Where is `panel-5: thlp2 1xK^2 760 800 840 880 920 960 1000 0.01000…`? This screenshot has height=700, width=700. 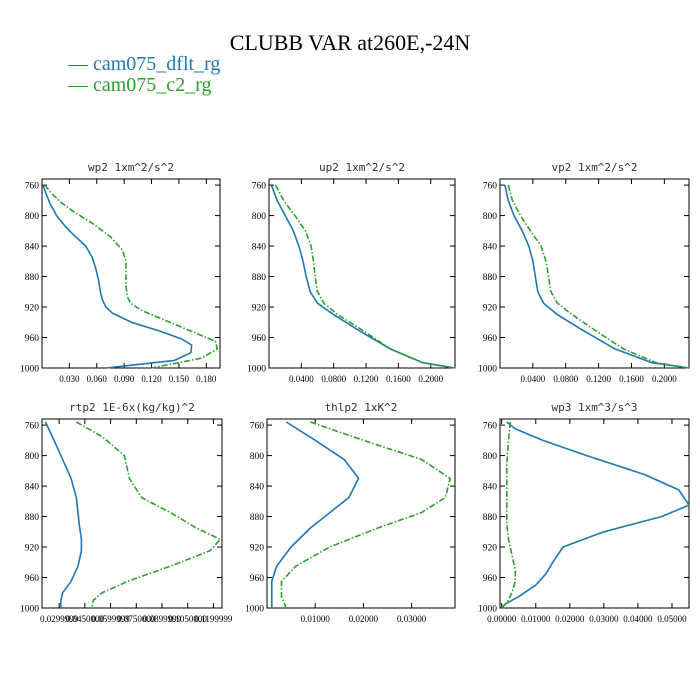 panel-5: thlp2 1xK^2 760 800 840 880 920 960 1000 0.01000… is located at coordinates (350, 512).